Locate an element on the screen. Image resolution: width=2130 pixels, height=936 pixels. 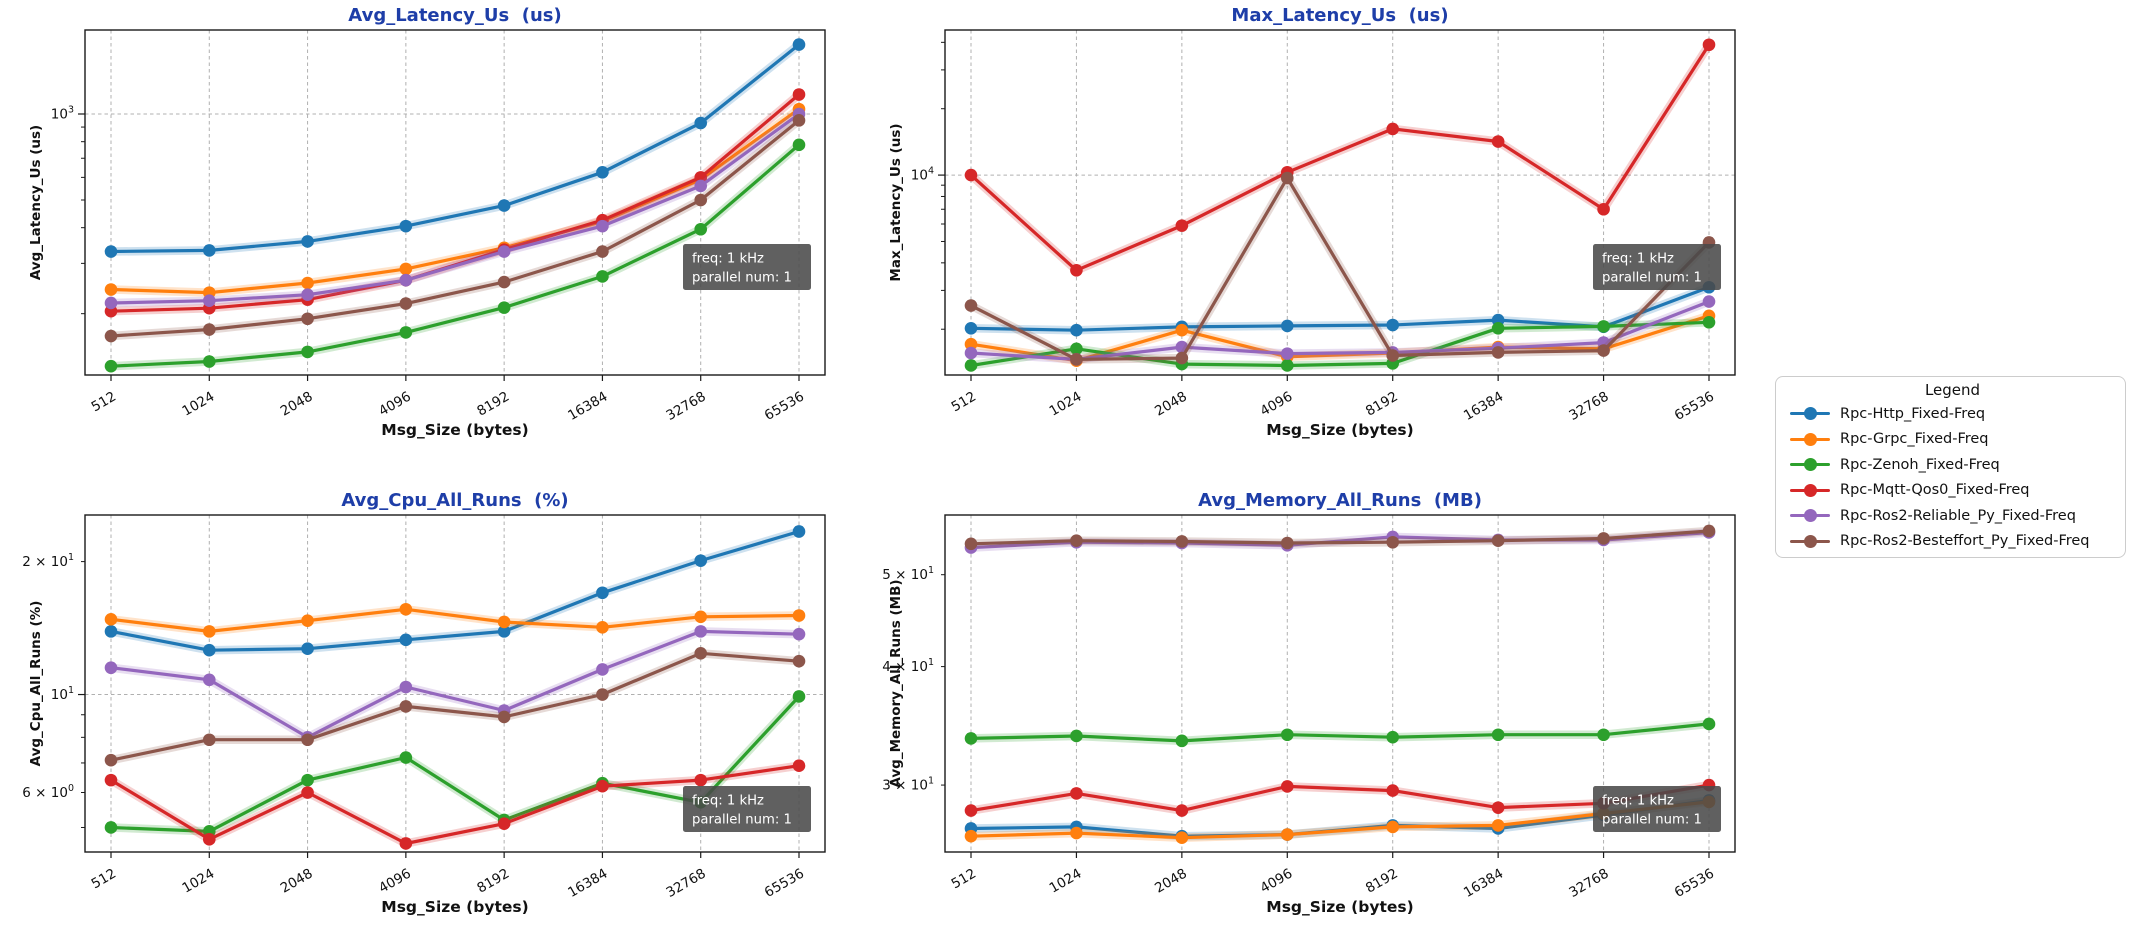
axis-title-y: Avg_Latency_Us (us) is located at coordinates (36, 202).